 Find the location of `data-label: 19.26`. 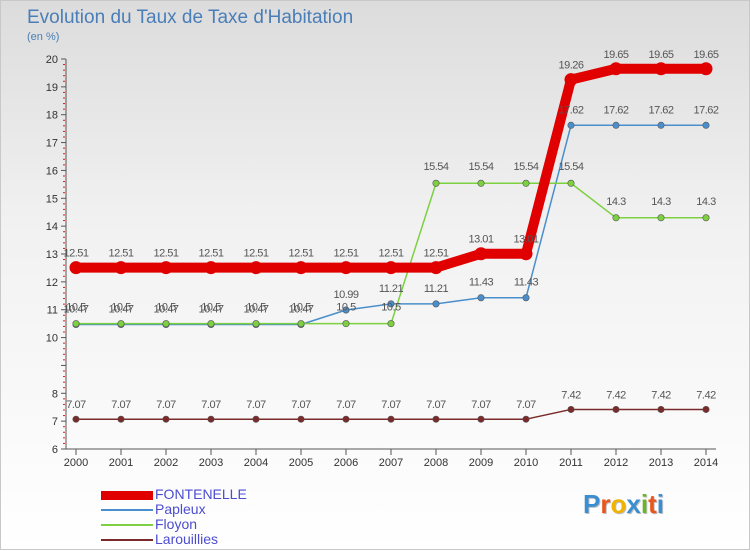

data-label: 19.26 is located at coordinates (570, 66).